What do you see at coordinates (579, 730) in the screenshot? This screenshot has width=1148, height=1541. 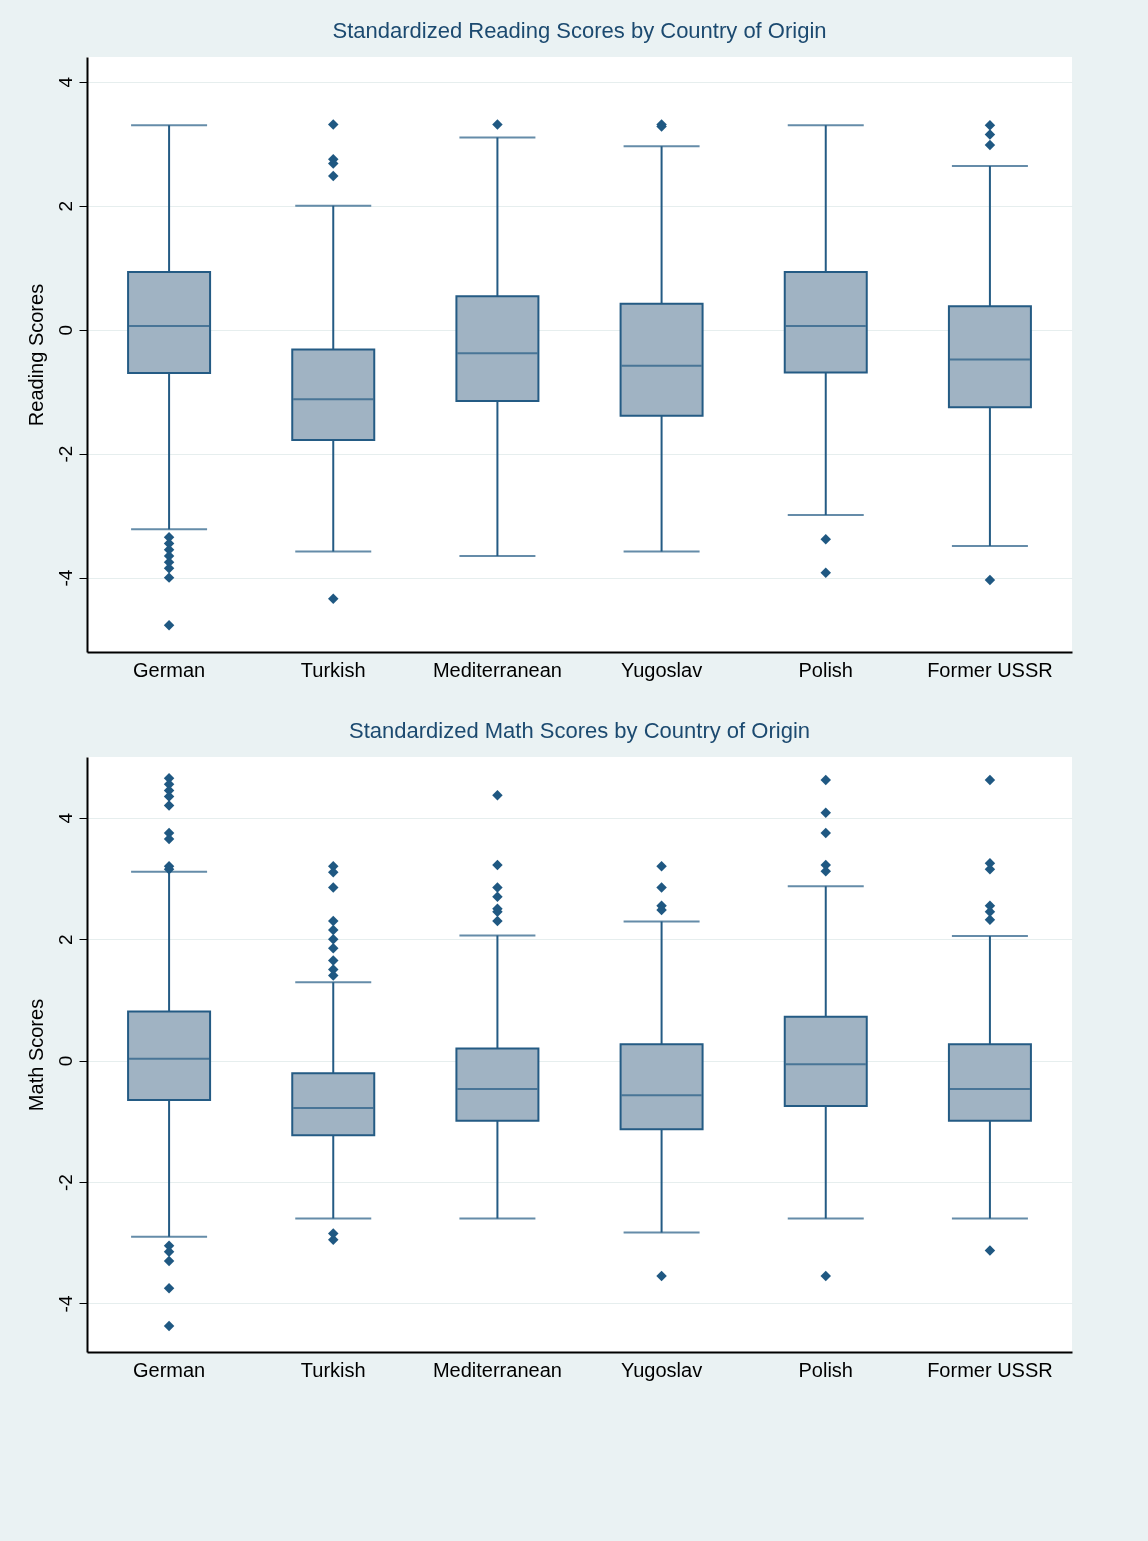 I see `chart-title: Standardized Math Scores by Country of Origin` at bounding box center [579, 730].